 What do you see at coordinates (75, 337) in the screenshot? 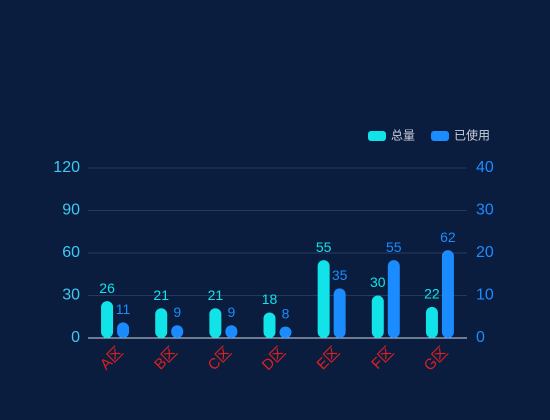
I see `y-tick-label: 0` at bounding box center [75, 337].